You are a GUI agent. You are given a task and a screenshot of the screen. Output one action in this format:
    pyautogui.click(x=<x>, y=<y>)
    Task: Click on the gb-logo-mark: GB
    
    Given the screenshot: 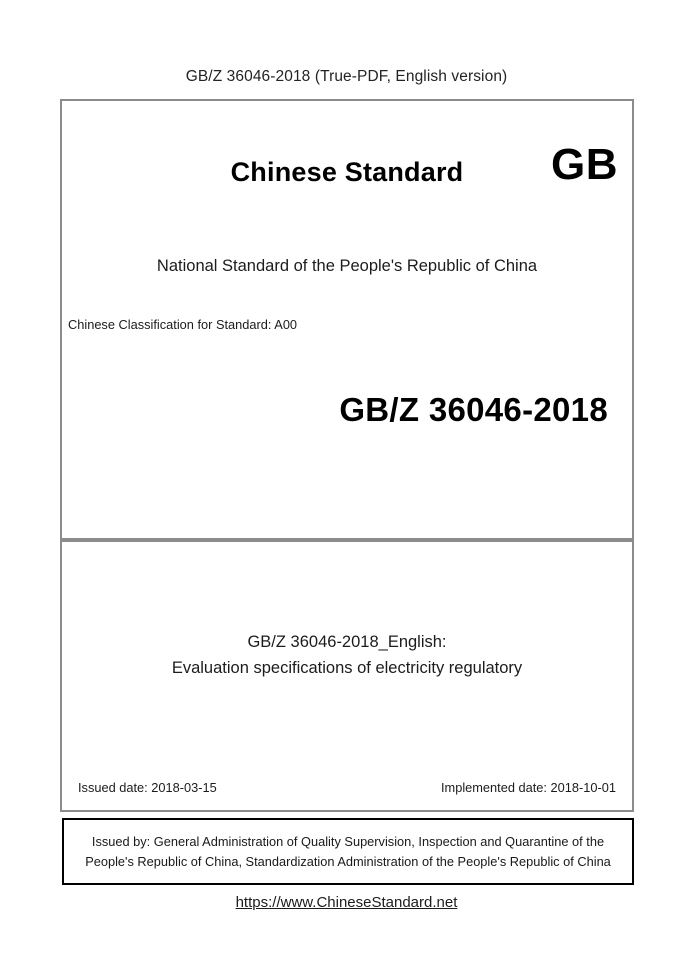 What is the action you would take?
    pyautogui.click(x=584, y=164)
    